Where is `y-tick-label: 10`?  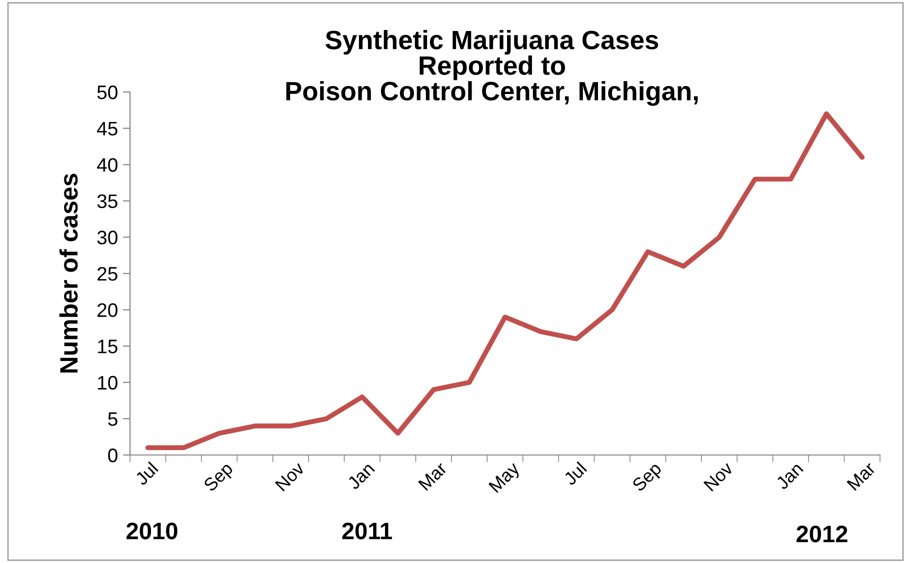 y-tick-label: 10 is located at coordinates (108, 383).